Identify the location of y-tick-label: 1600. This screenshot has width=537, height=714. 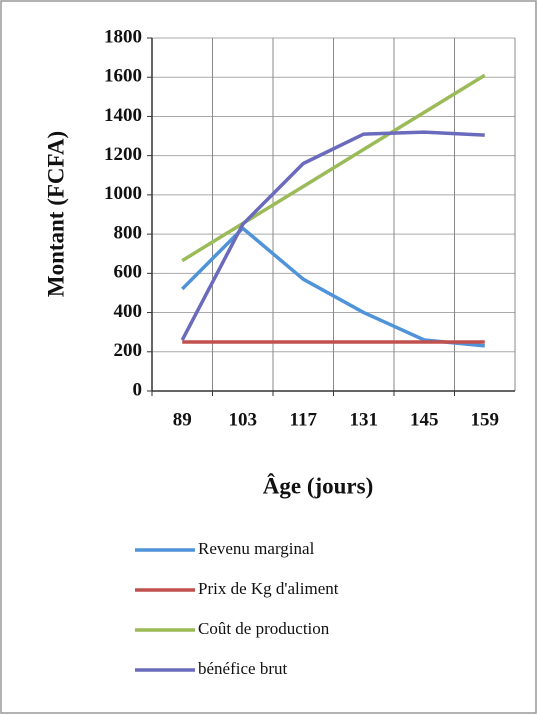
(123, 76).